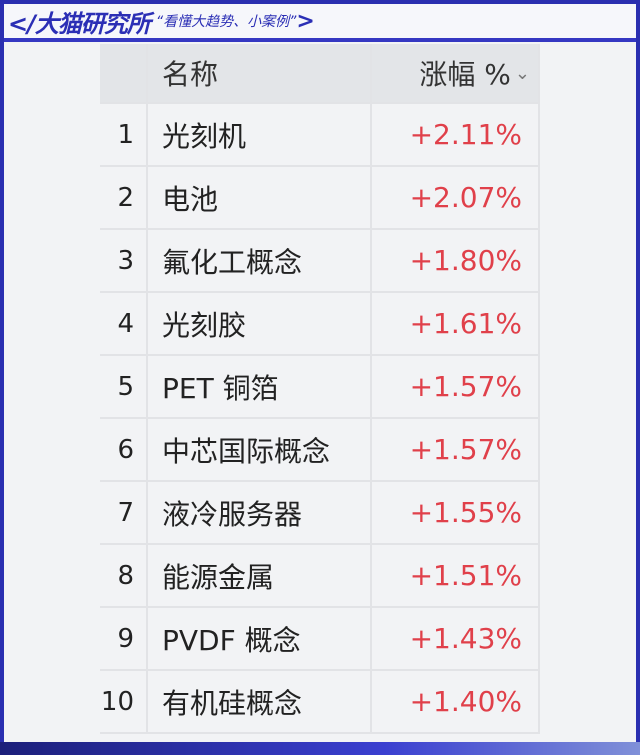 The width and height of the screenshot is (640, 755). I want to click on sector-name: 液冷服务器, so click(260, 512).